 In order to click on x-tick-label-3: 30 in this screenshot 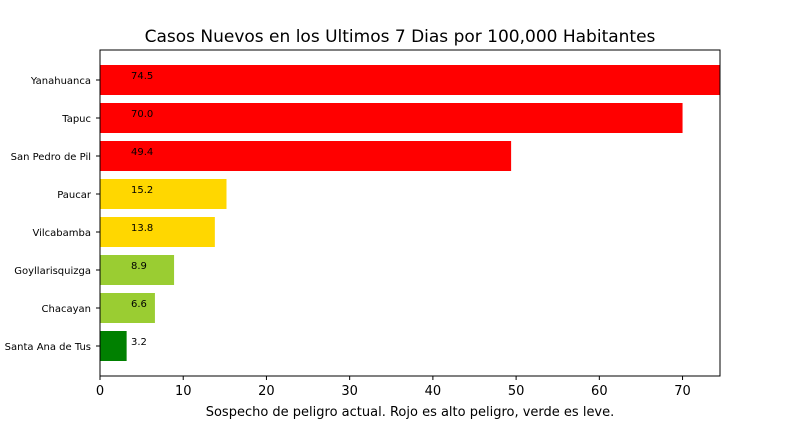, I will do `click(349, 391)`.